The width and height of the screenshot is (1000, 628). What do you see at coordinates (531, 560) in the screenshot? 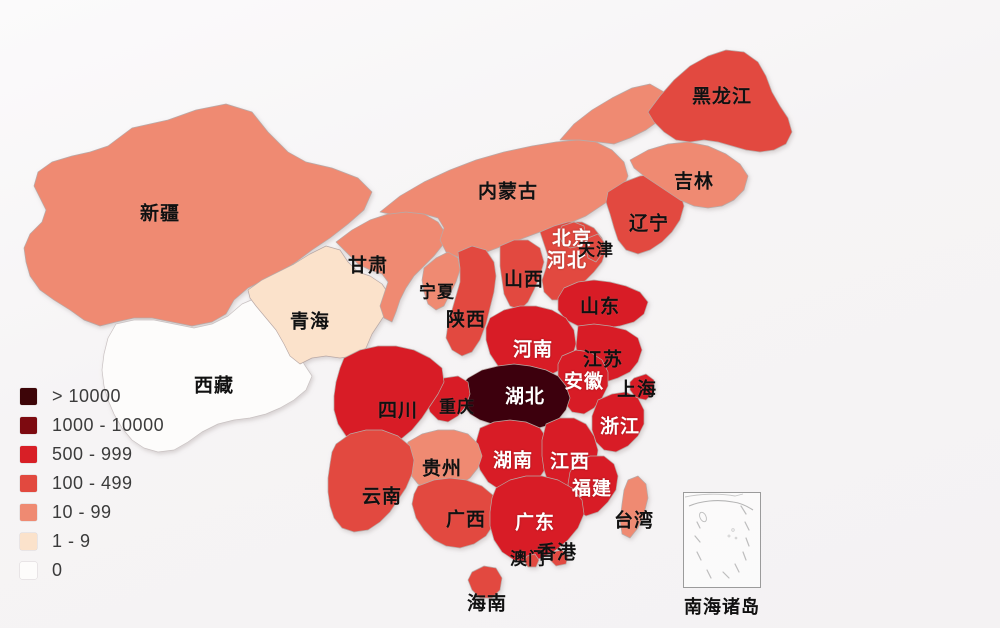
I see `province-aomen` at bounding box center [531, 560].